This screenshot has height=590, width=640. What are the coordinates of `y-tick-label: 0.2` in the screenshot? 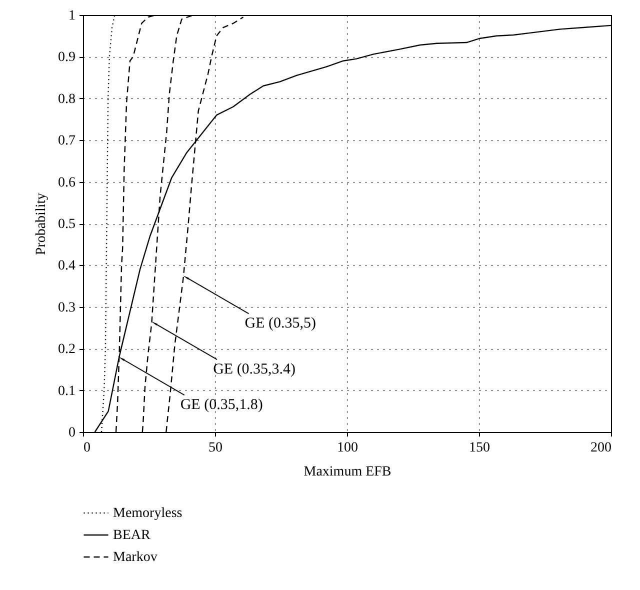 It's located at (67, 350).